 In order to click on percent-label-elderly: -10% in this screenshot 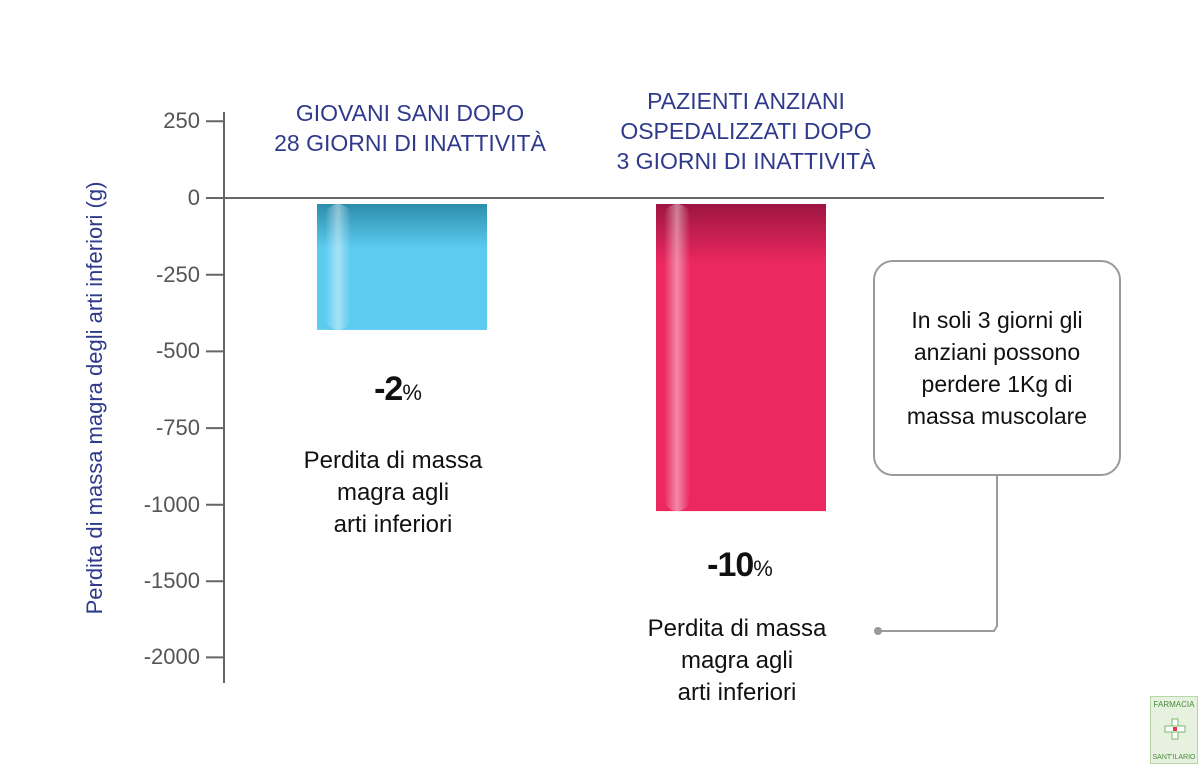, I will do `click(740, 565)`.